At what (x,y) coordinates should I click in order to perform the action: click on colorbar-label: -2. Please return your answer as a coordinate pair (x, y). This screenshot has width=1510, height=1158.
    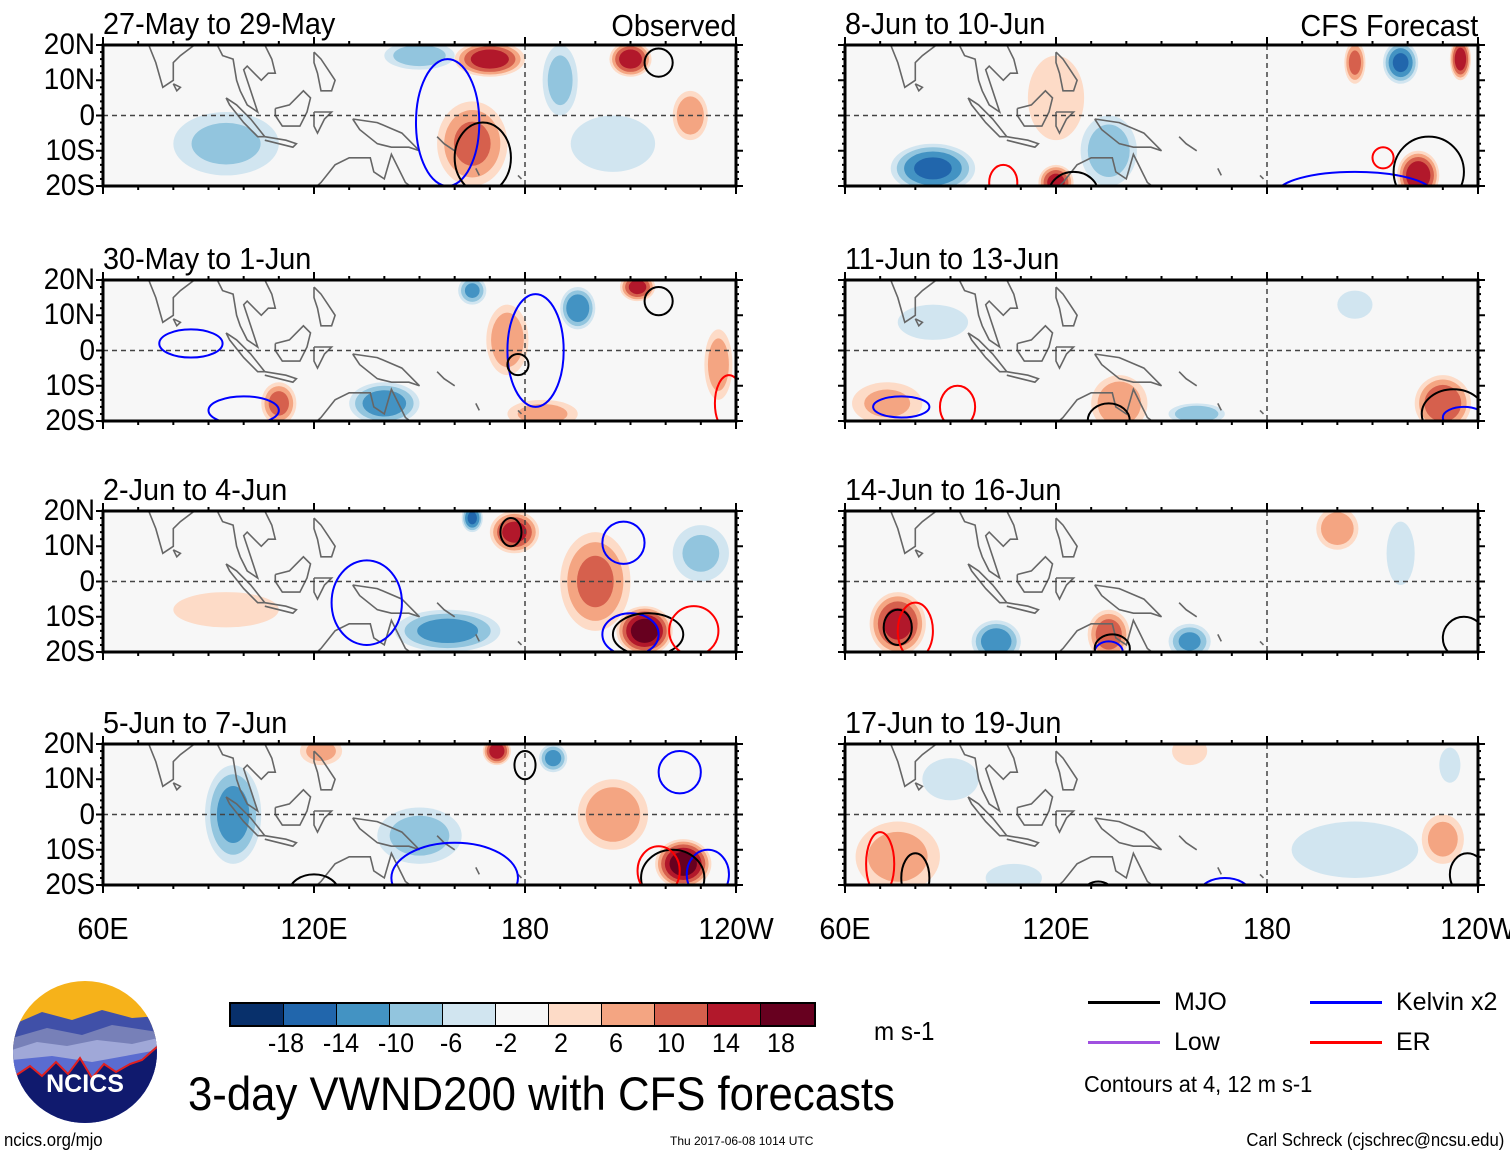
    Looking at the image, I should click on (506, 1043).